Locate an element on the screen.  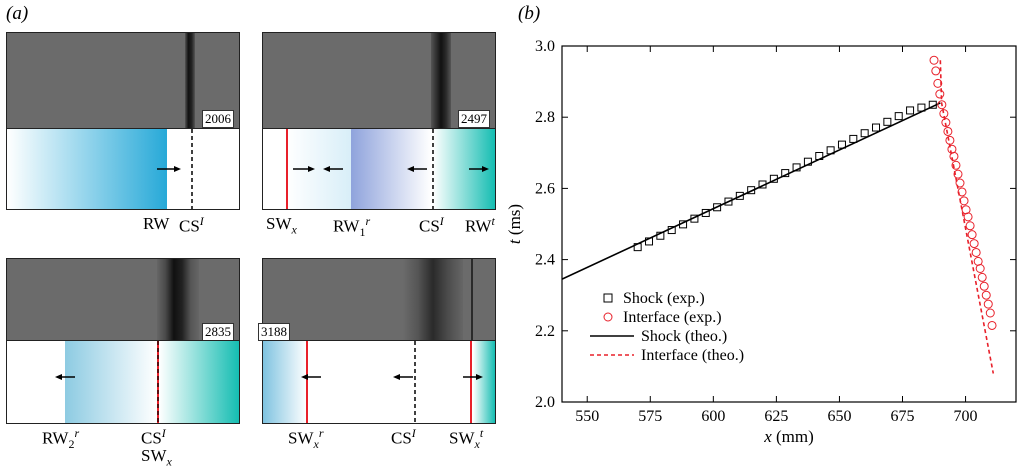
frame3-label-rw2: RW2r is located at coordinates (61, 439).